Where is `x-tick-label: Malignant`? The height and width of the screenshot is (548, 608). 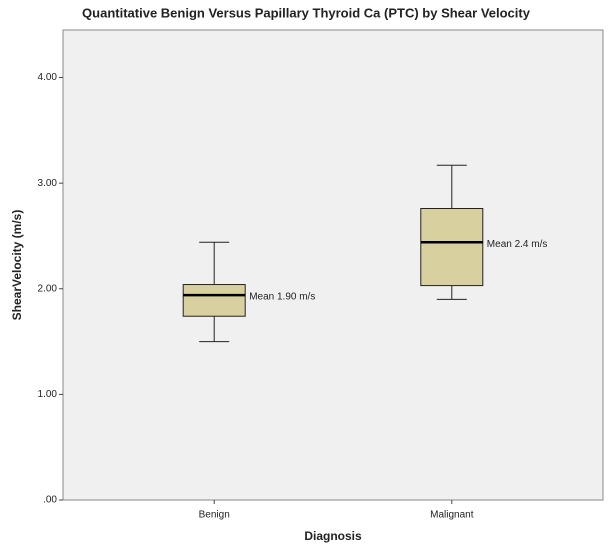
x-tick-label: Malignant is located at coordinates (452, 515).